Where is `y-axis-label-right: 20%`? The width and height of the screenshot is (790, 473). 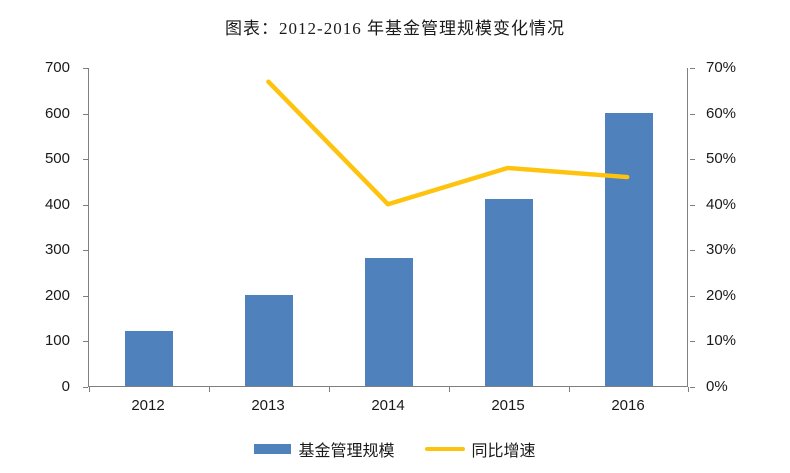
y-axis-label-right: 20% is located at coordinates (721, 295).